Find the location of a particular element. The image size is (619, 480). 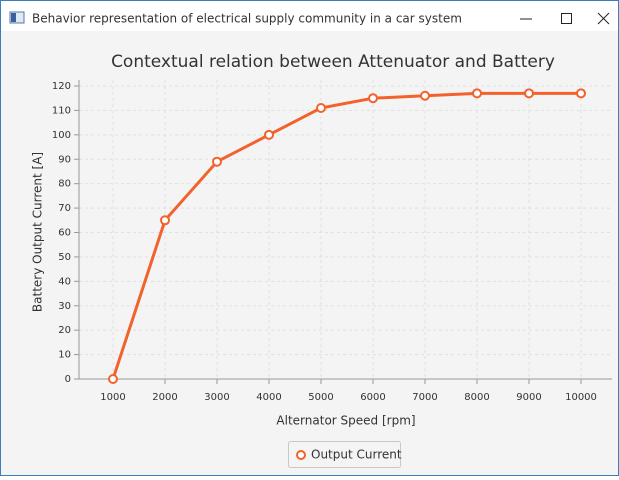

y-tick-label: 50 is located at coordinates (64, 257).